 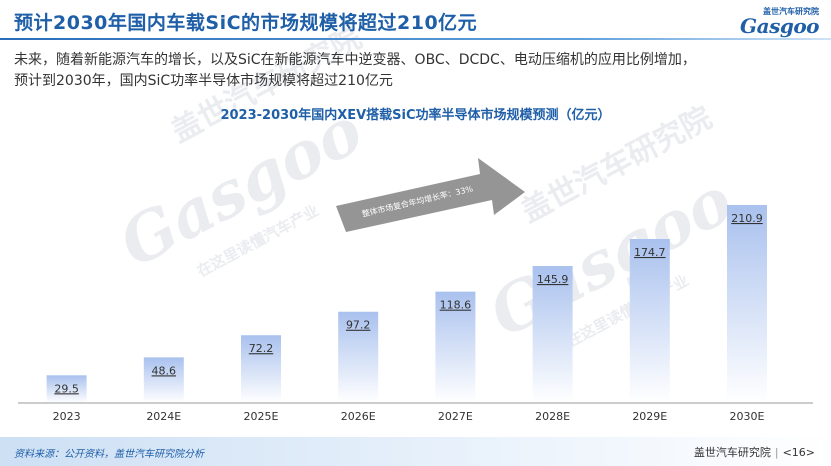 What do you see at coordinates (455, 416) in the screenshot?
I see `x-tick-2027E: 2027E` at bounding box center [455, 416].